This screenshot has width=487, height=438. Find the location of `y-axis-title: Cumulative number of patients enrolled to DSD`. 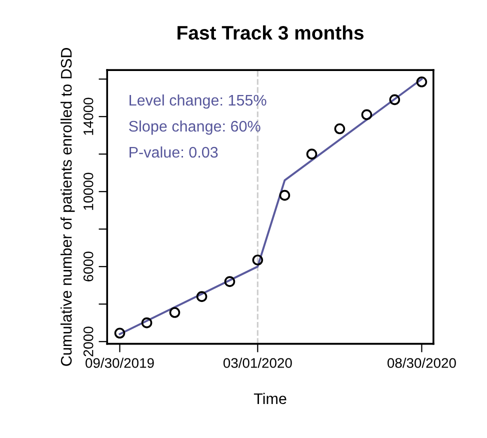

y-axis-title: Cumulative number of patients enrolled to DSD is located at coordinates (67, 207).